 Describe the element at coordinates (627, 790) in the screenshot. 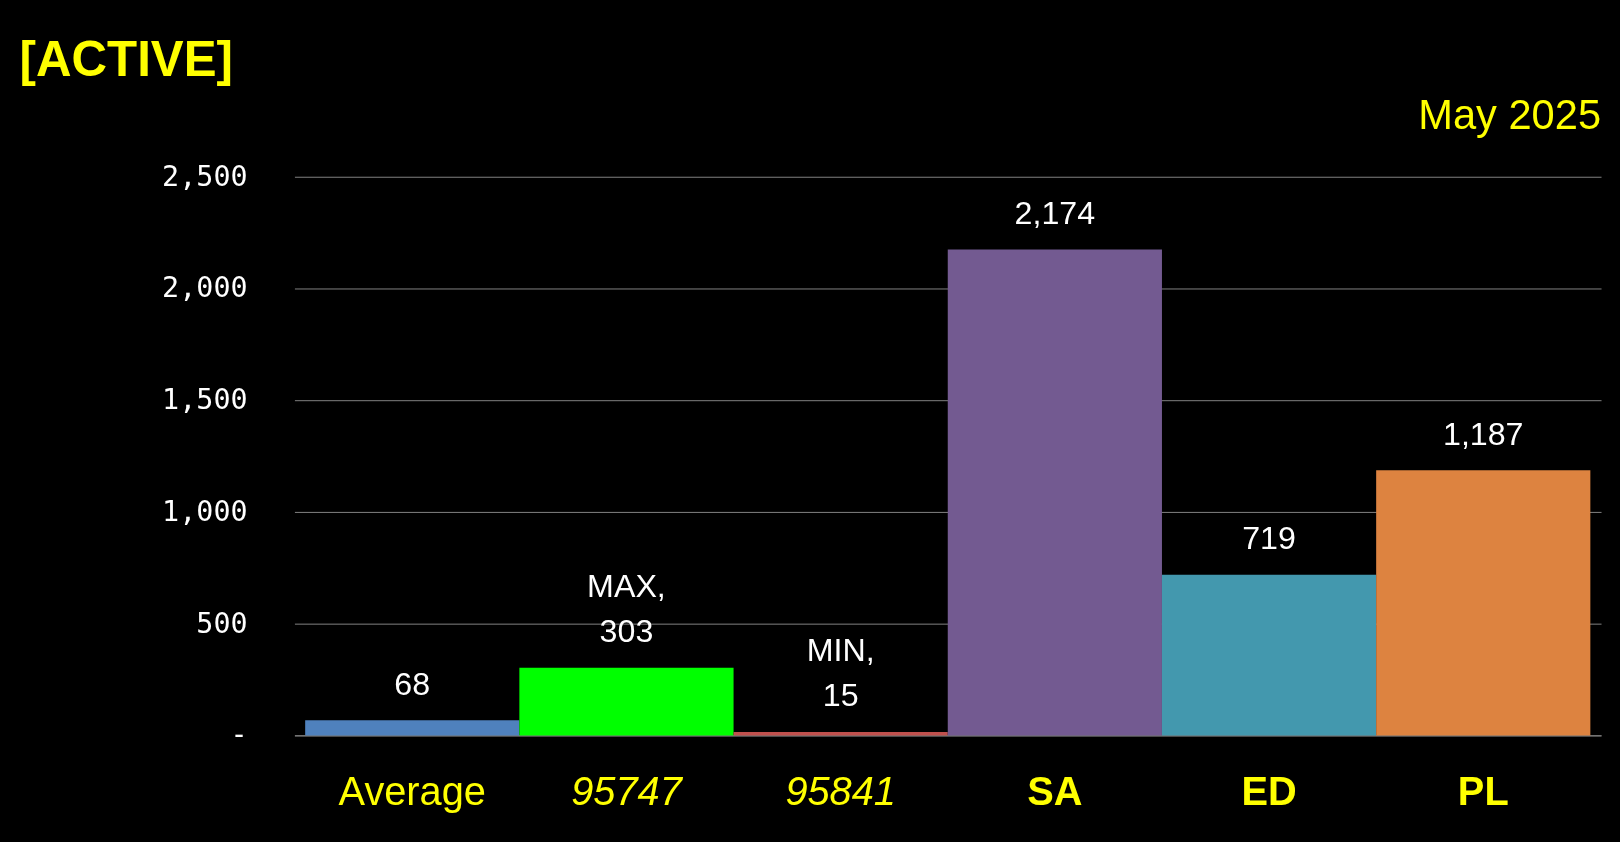

I see `x-tick-label: 95747` at that location.